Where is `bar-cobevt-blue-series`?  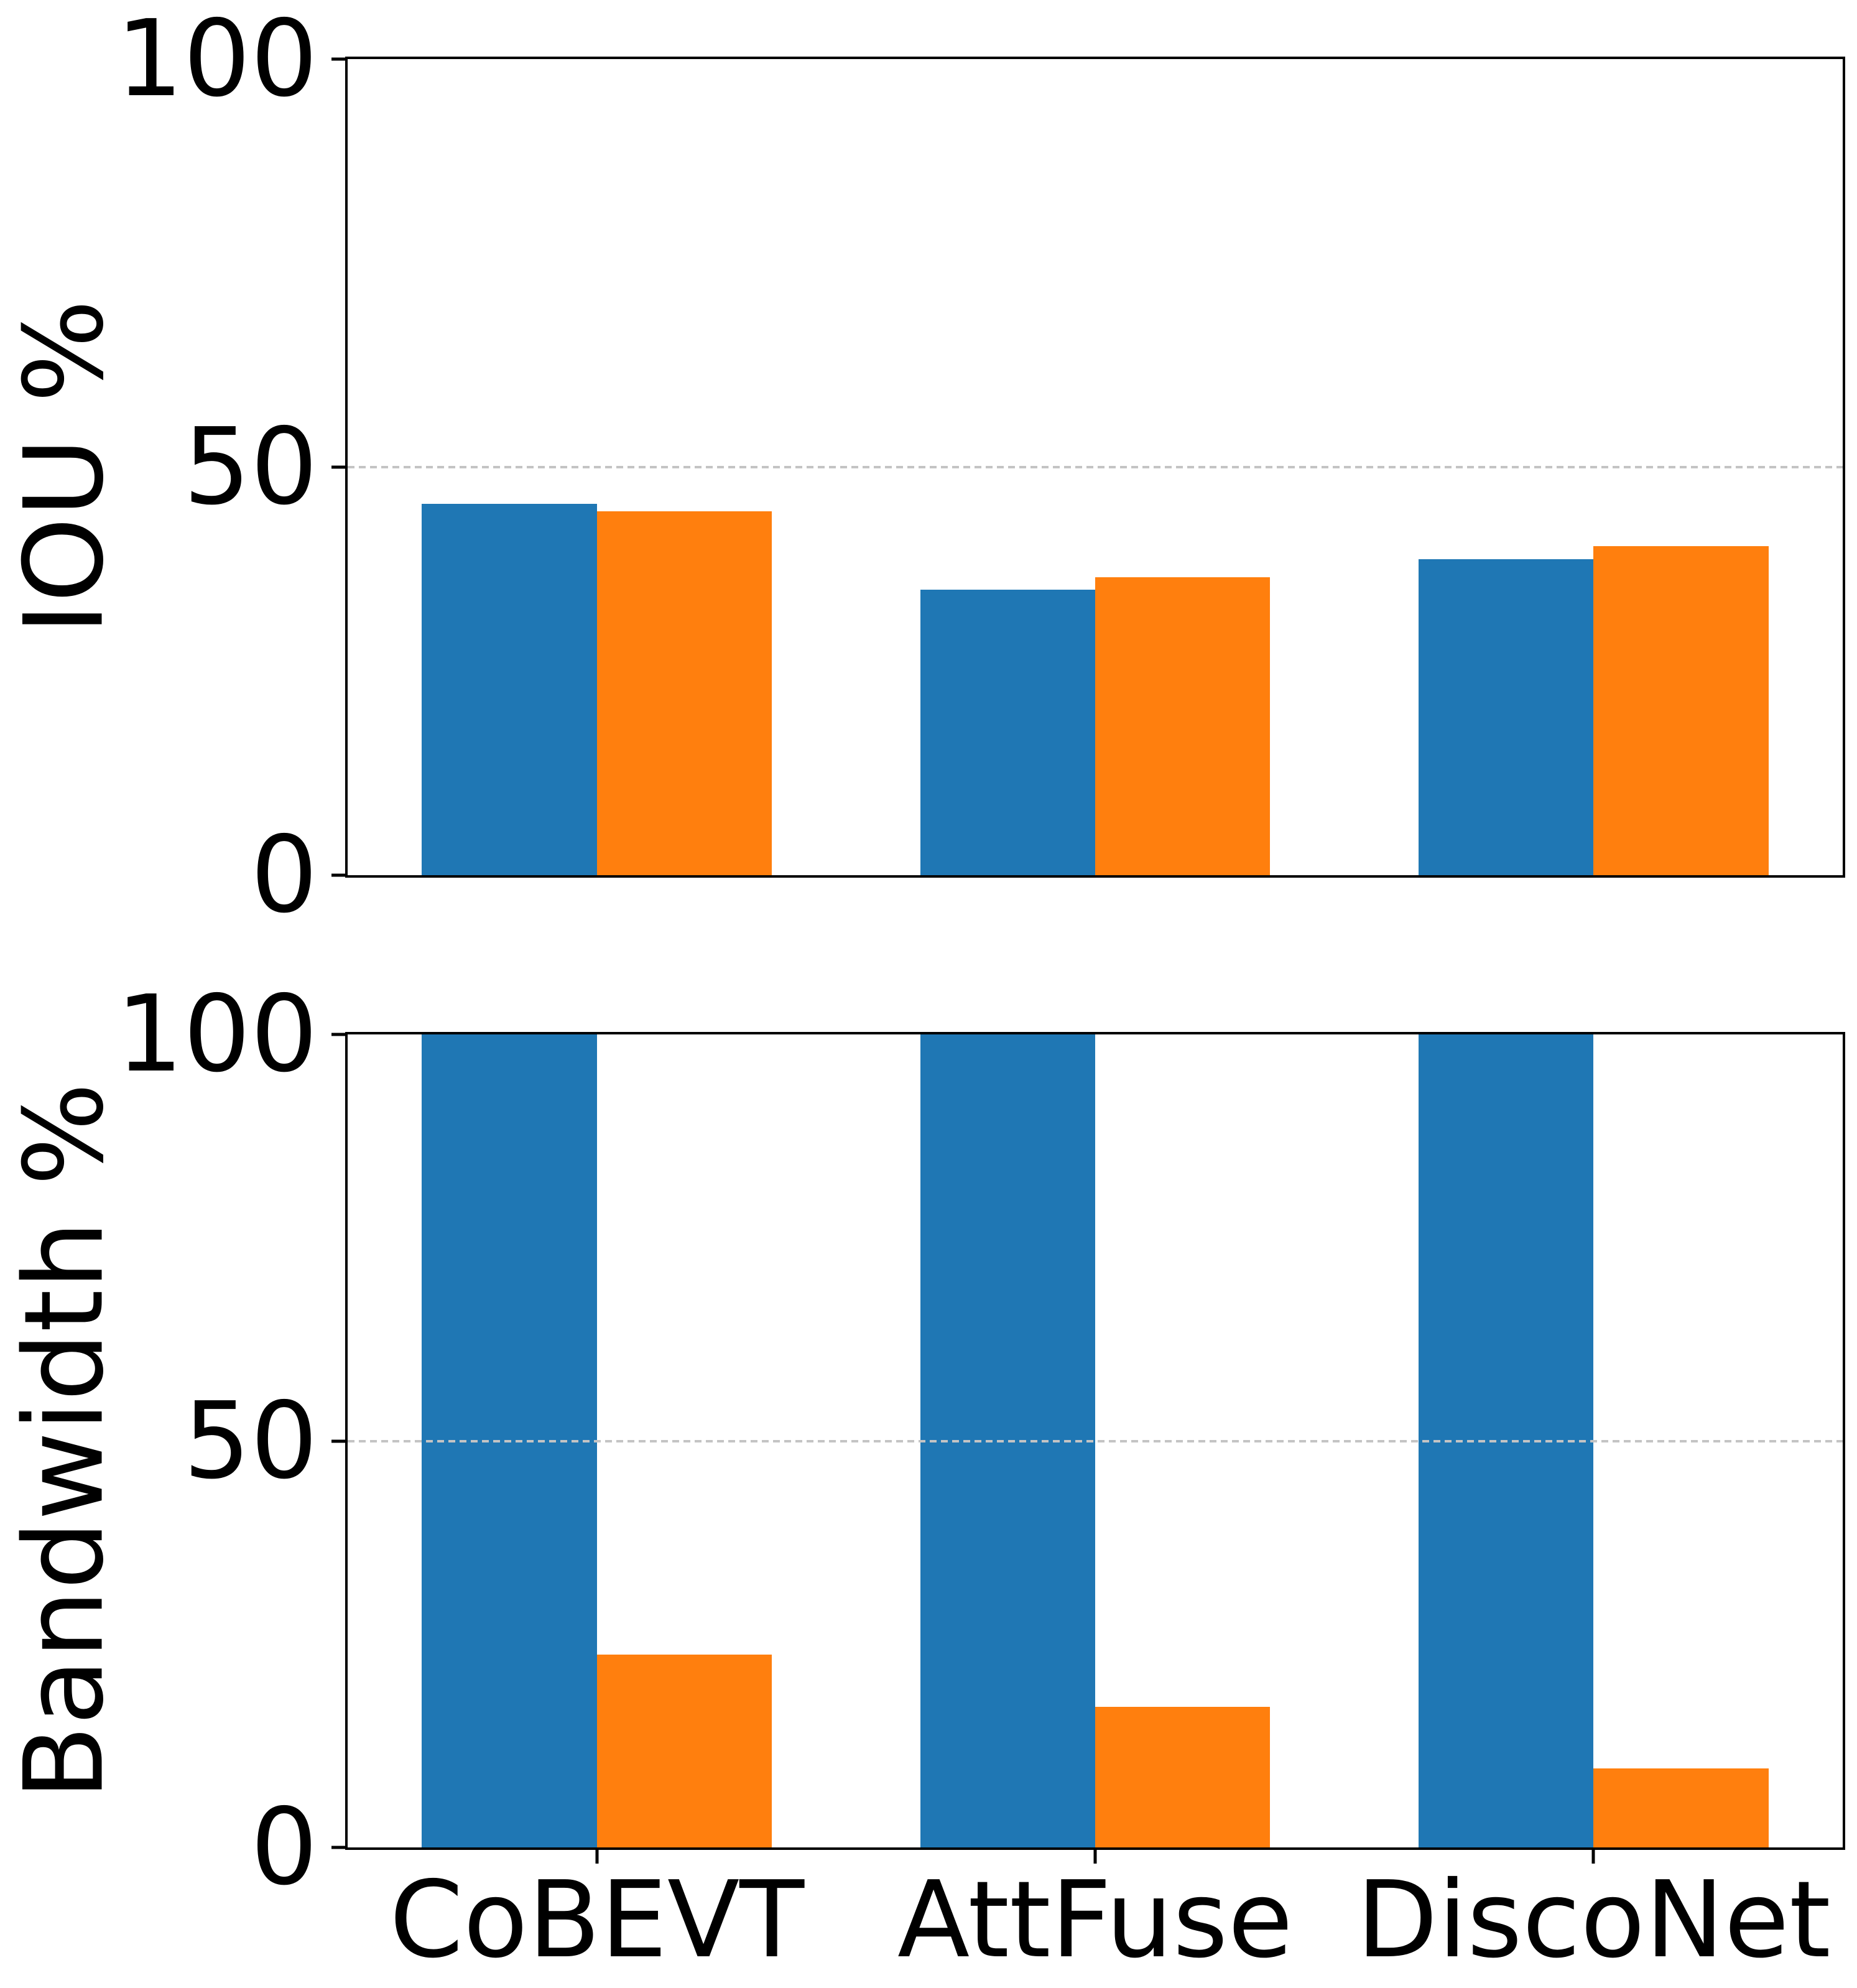 bar-cobevt-blue-series is located at coordinates (509, 689).